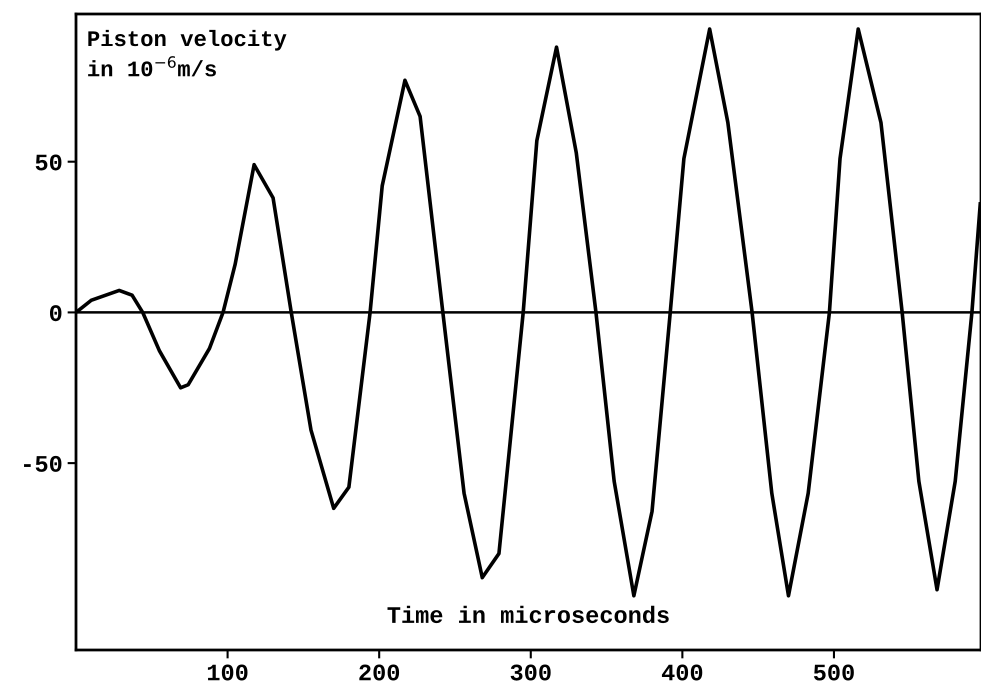 The height and width of the screenshot is (692, 981). I want to click on y-axis-title: Piston velocity in 10$^{−6}$m/s, so click(187, 53).